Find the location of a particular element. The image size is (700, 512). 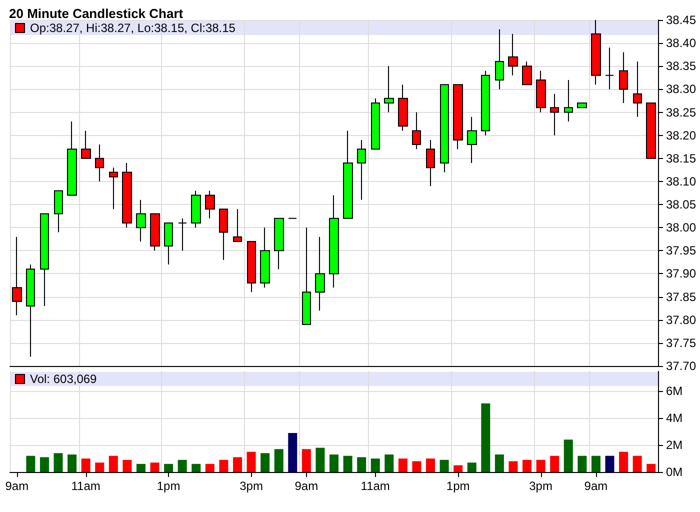

y-tick-label: 37.80 is located at coordinates (681, 319).